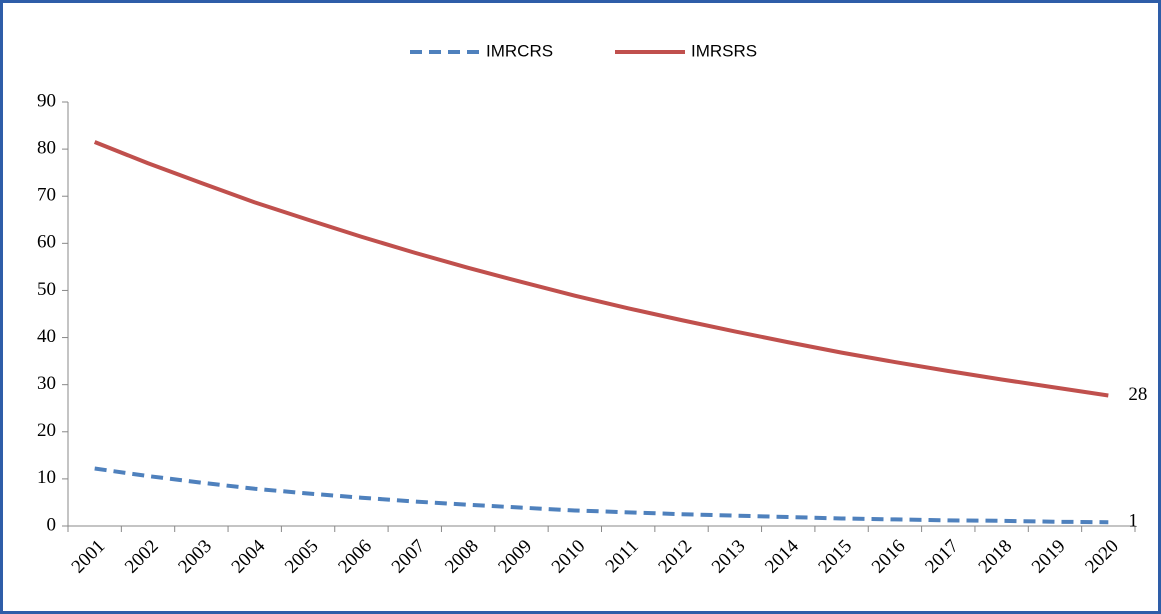  I want to click on y-tick-label: 0, so click(52, 524).